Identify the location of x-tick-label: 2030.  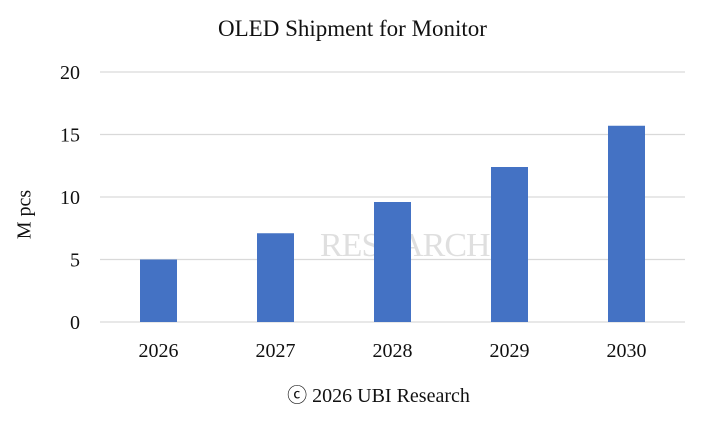
(627, 351).